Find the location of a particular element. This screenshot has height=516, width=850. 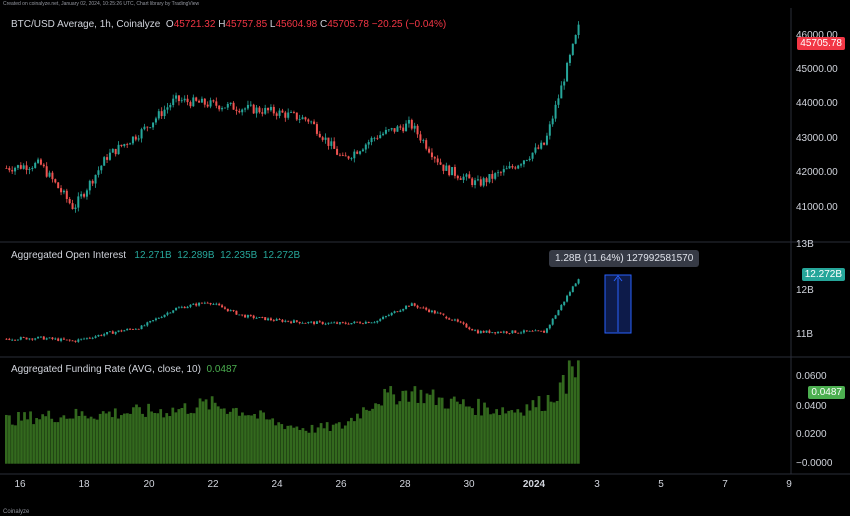

x-tick: 20 is located at coordinates (149, 484).